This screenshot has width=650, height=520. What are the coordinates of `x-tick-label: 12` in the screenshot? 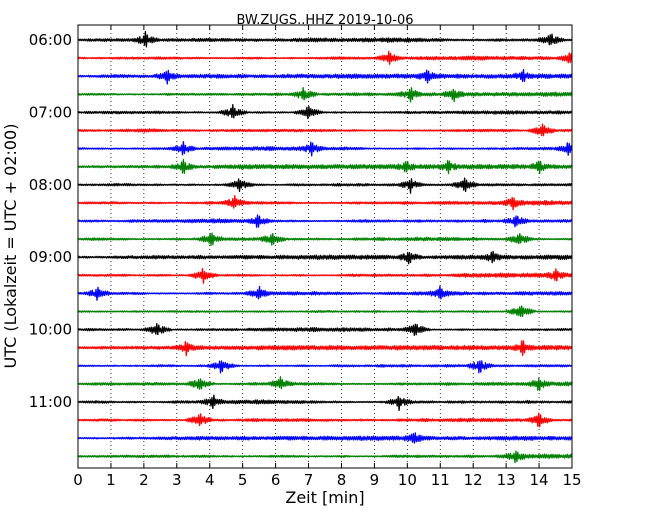 It's located at (473, 480).